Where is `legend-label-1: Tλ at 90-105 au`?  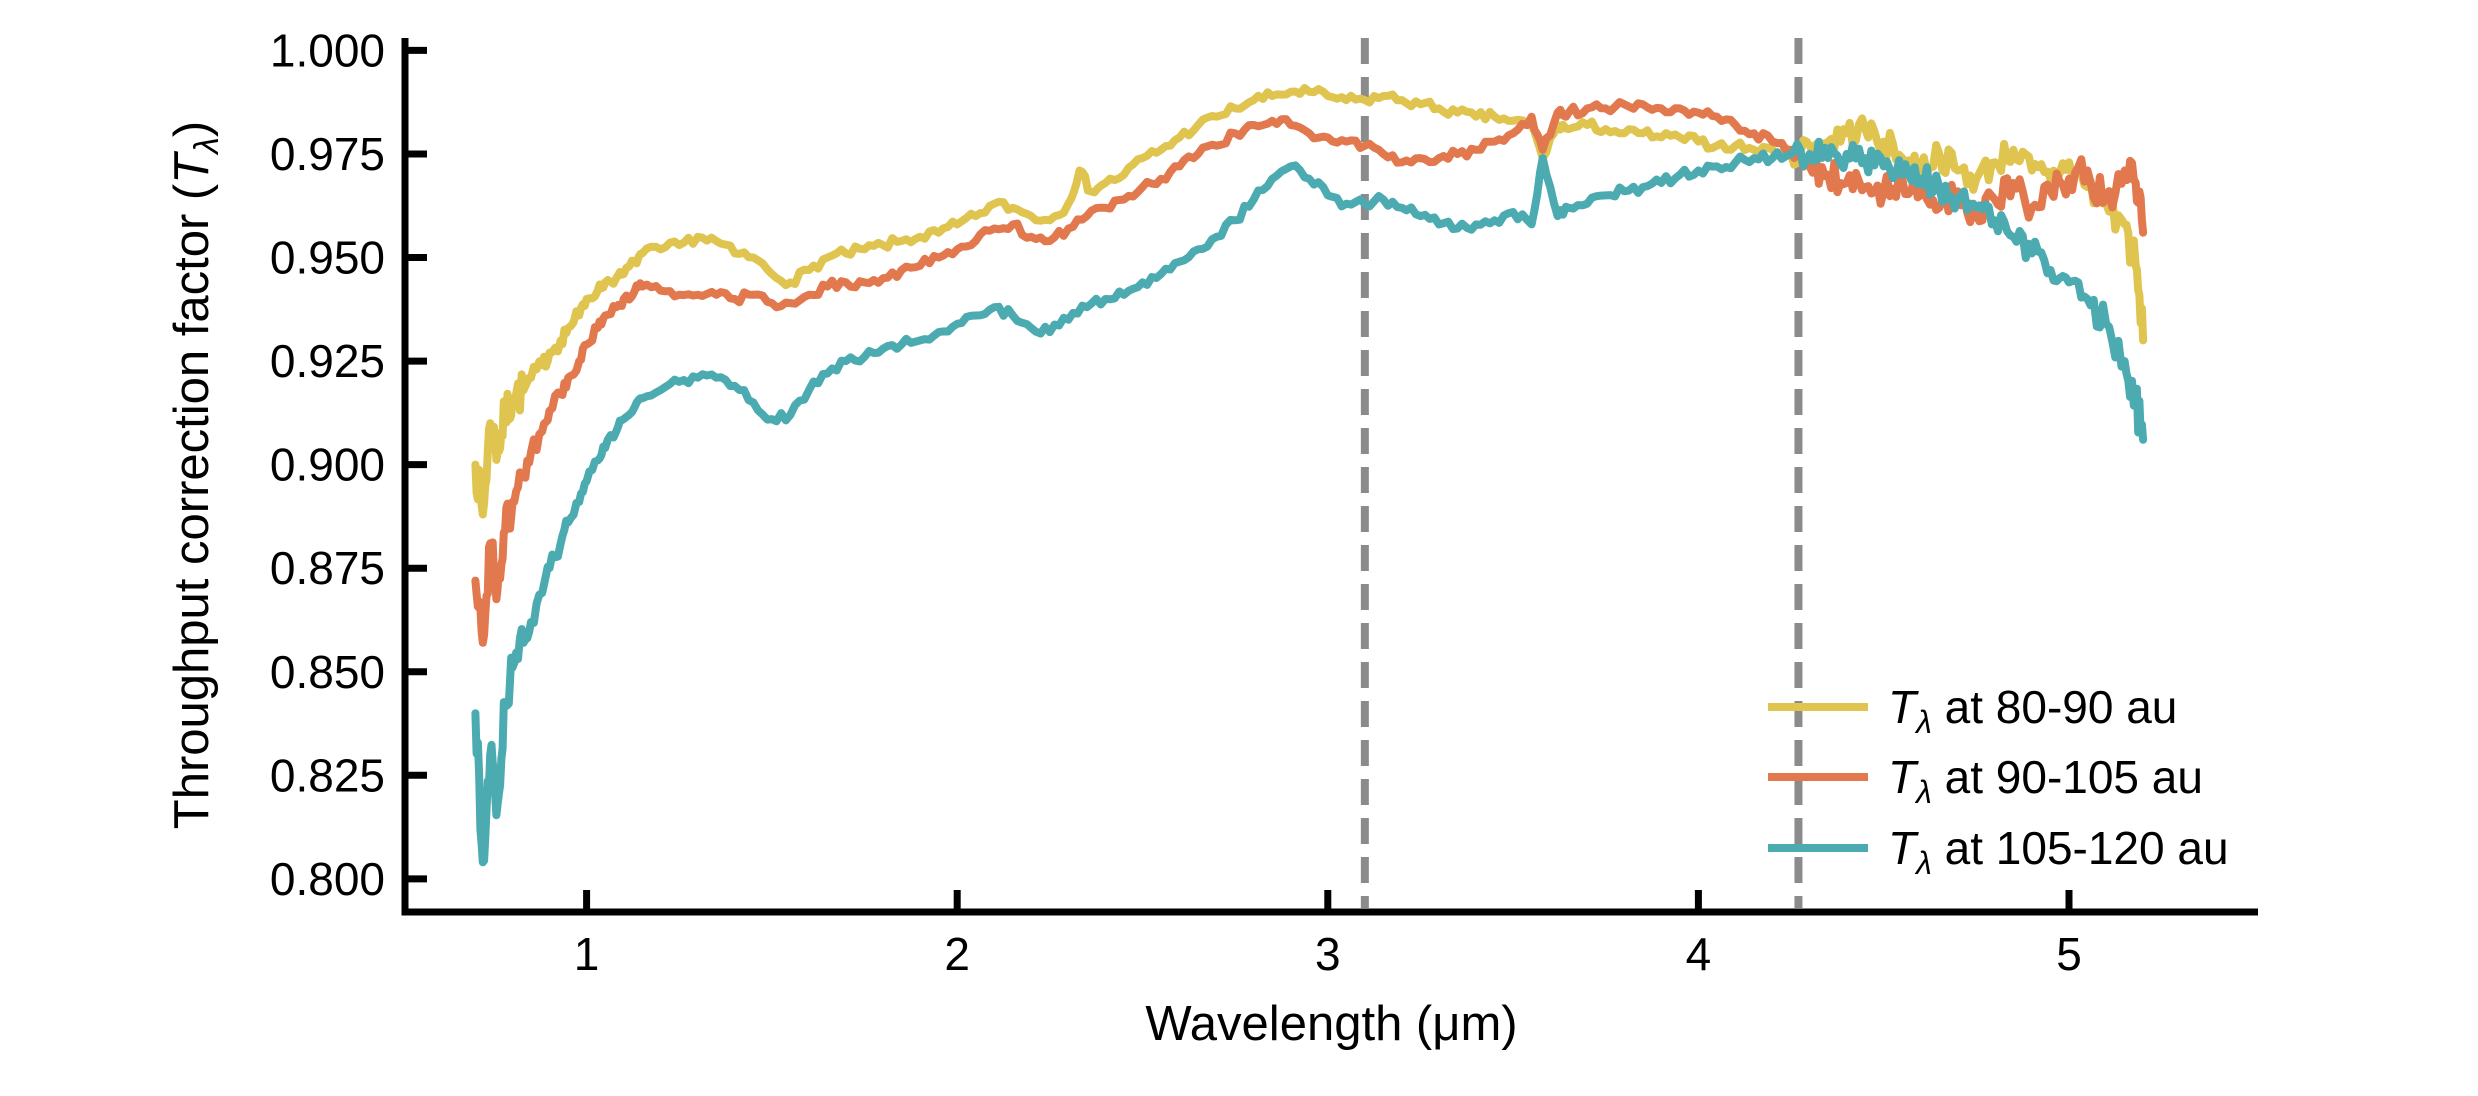 legend-label-1: Tλ at 90-105 au is located at coordinates (2045, 780).